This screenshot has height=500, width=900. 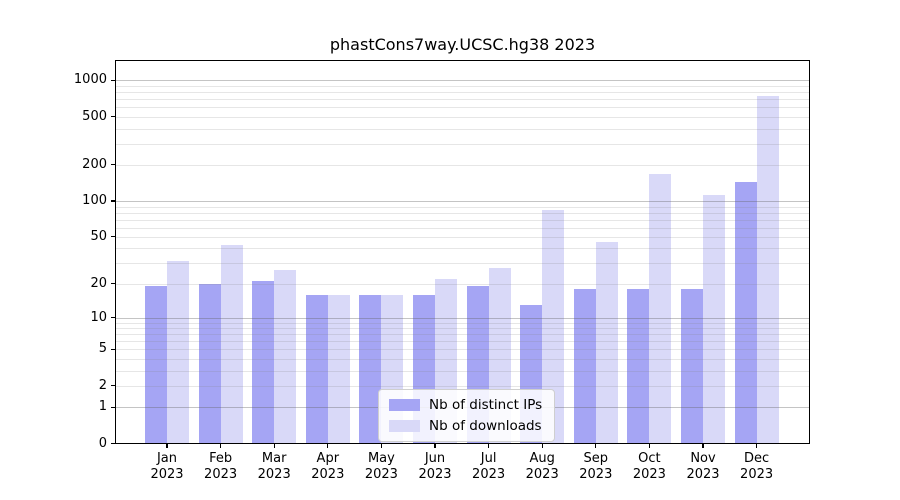 What do you see at coordinates (489, 445) in the screenshot?
I see `x-tick-mark-jul` at bounding box center [489, 445].